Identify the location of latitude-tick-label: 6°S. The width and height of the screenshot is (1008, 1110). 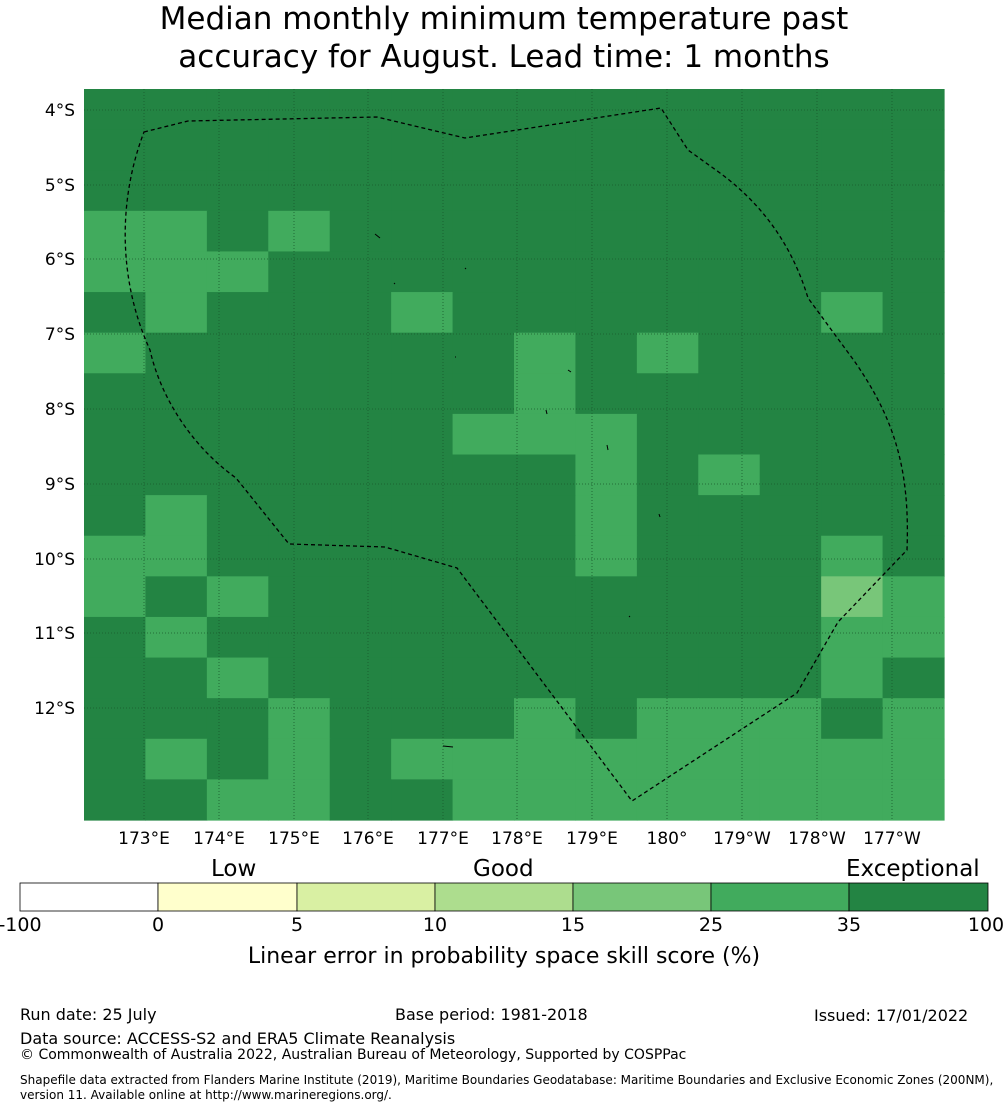
(60, 260).